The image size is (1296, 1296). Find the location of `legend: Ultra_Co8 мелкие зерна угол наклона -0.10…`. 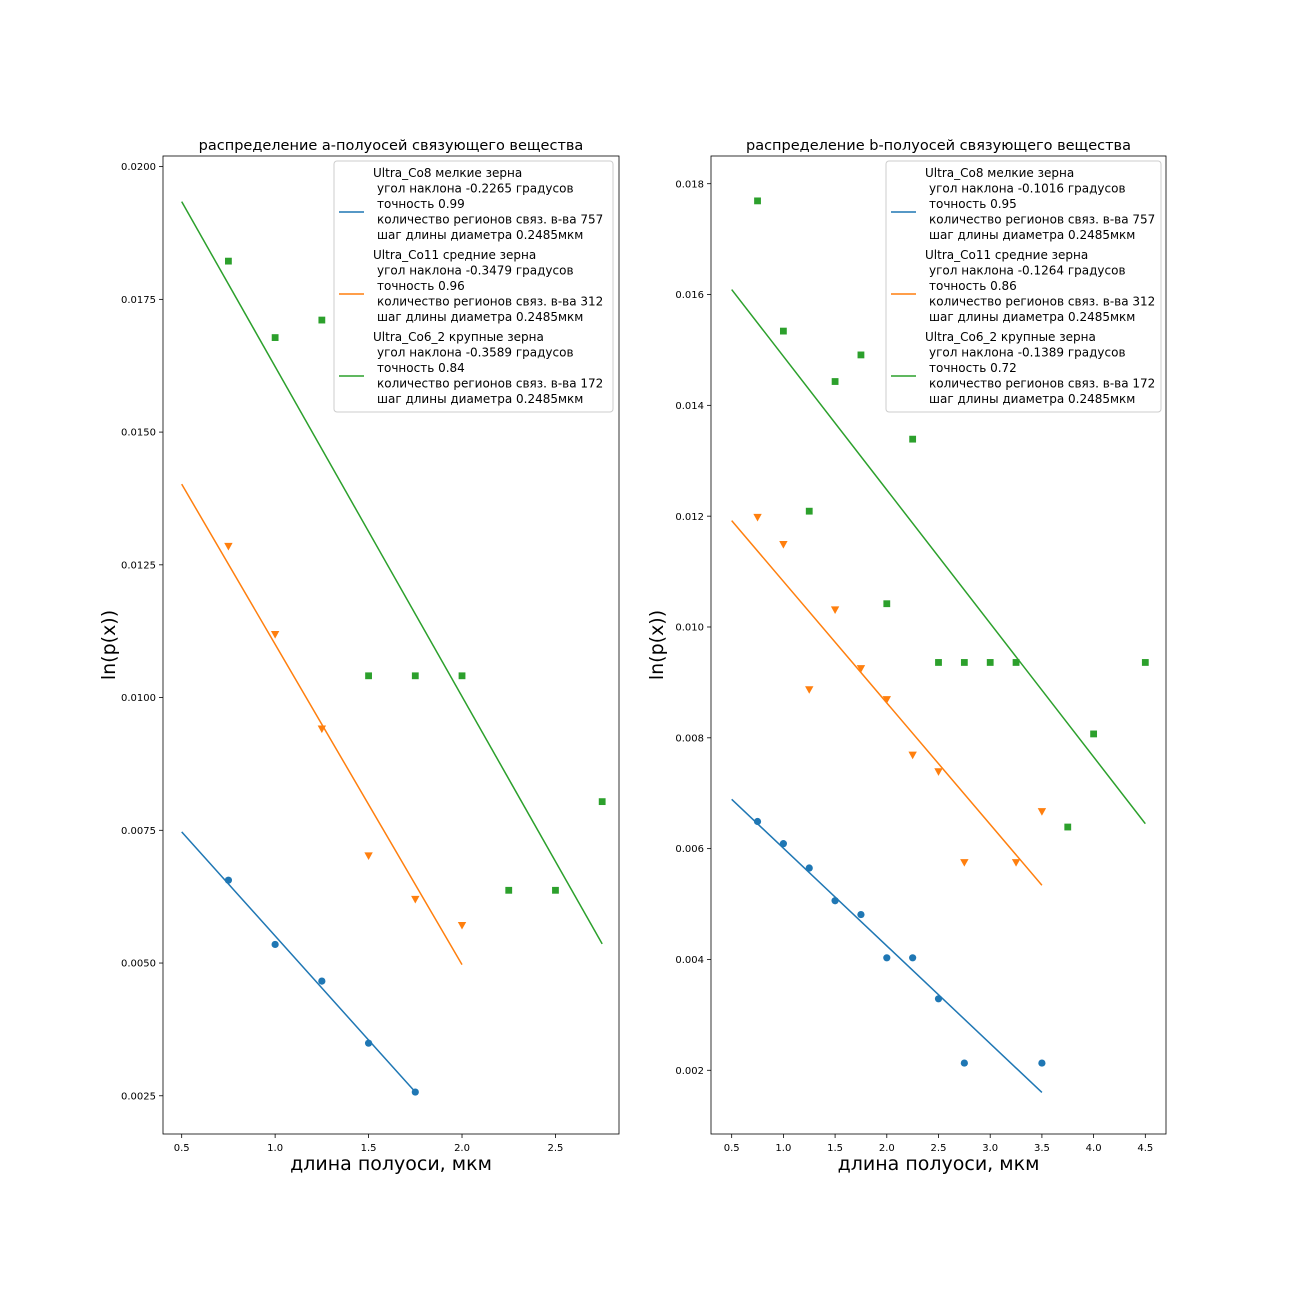

legend: Ultra_Co8 мелкие зерна угол наклона -0.10… is located at coordinates (1023, 286).